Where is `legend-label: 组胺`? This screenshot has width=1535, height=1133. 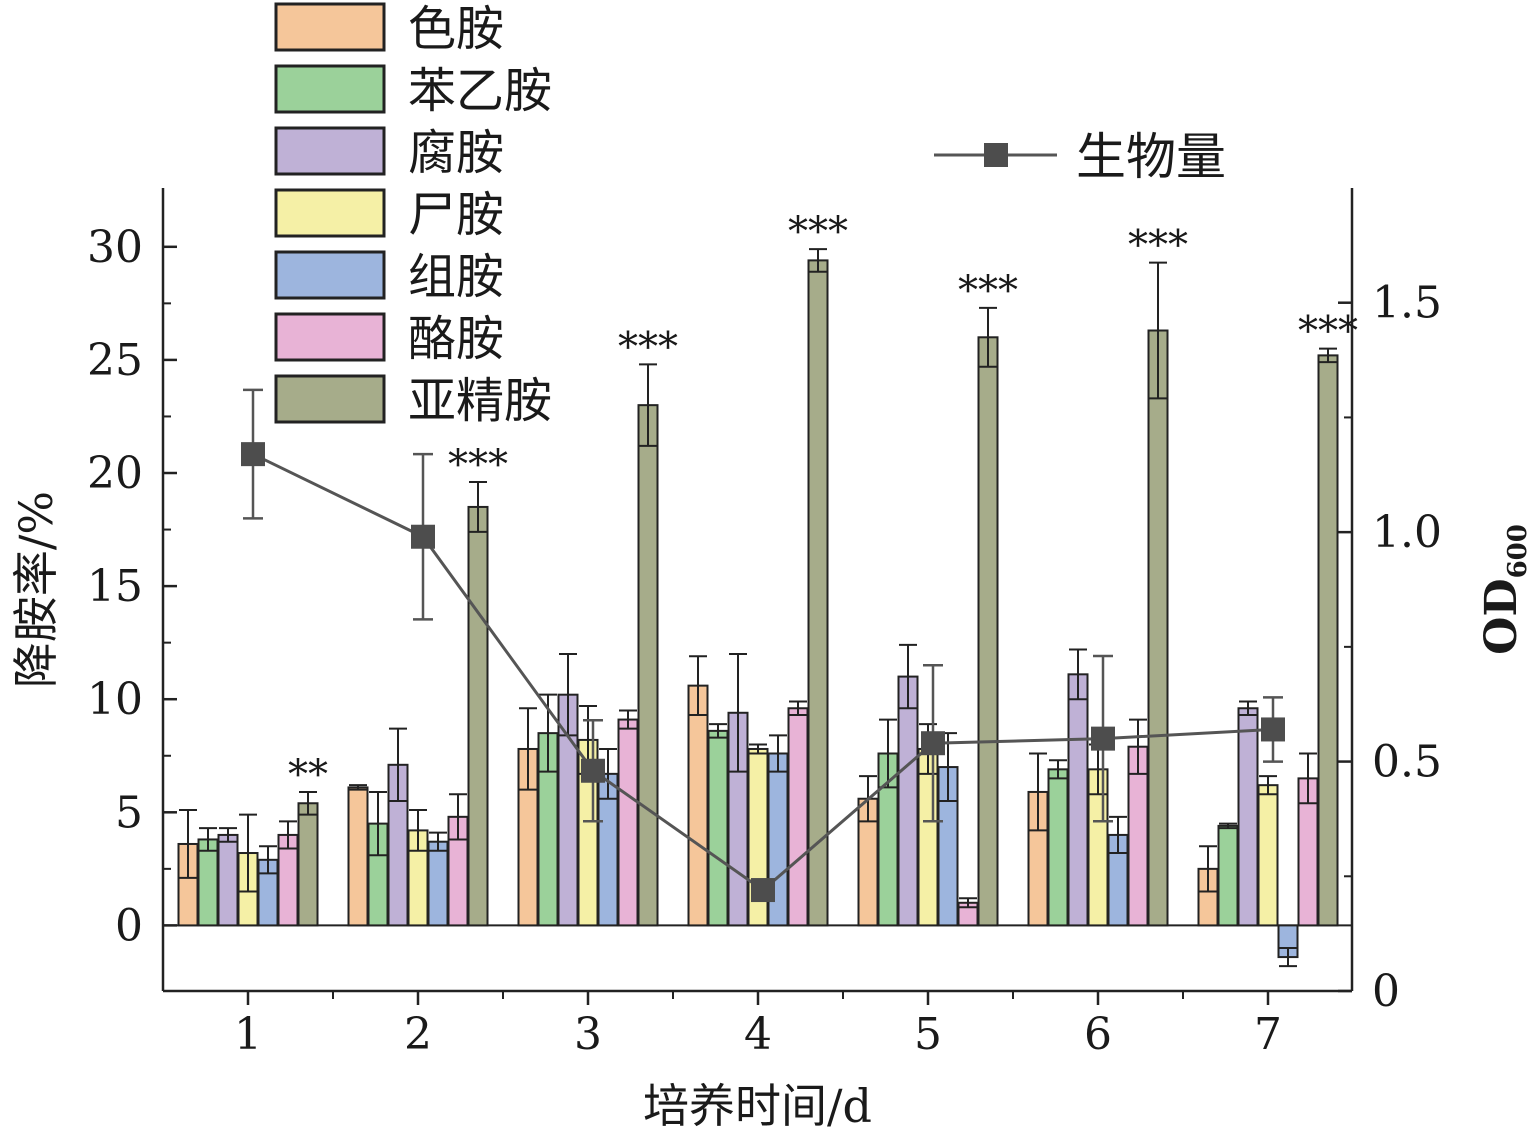
legend-label: 组胺 is located at coordinates (456, 277).